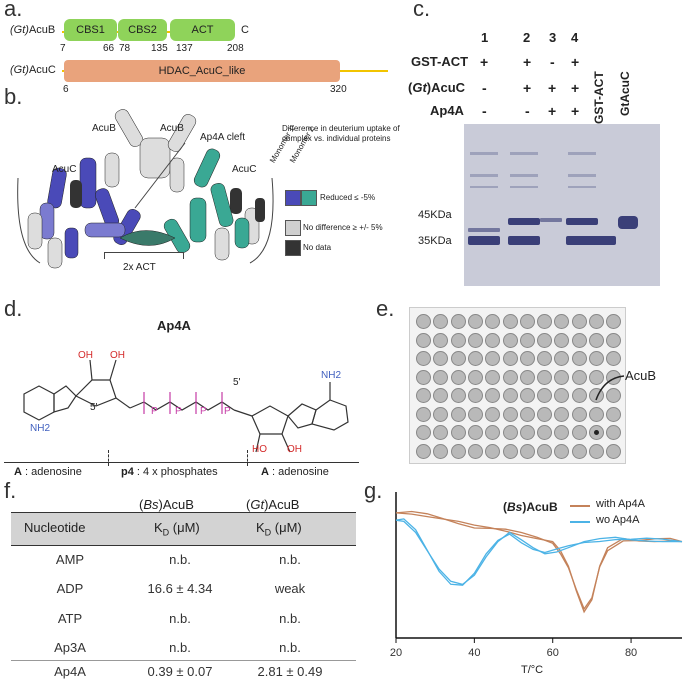 This screenshot has height=681, width=685. I want to click on bs-adp: 16.6 ± 4.34, so click(180, 588).